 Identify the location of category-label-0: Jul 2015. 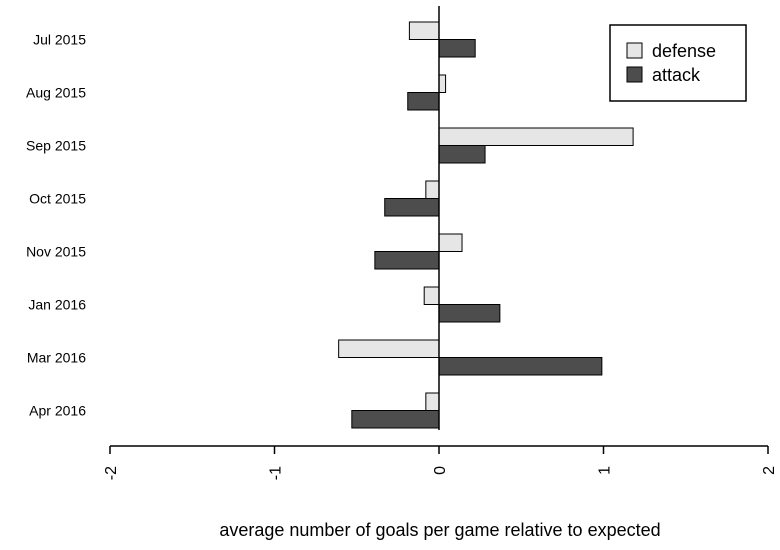
(59, 40).